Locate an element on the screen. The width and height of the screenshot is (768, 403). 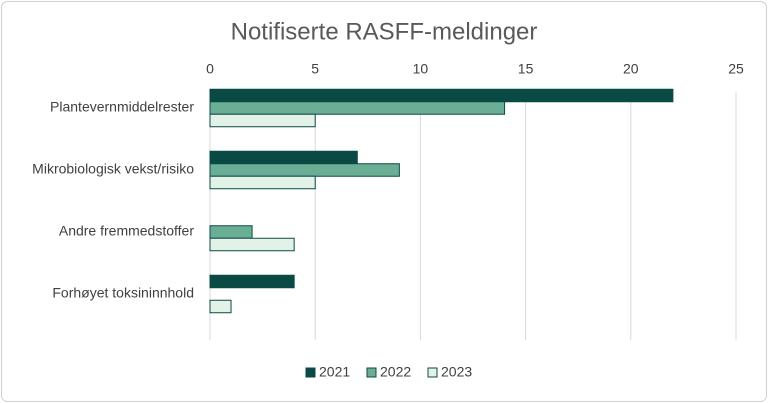
y-tick-label: Forhøyet toksininnhold is located at coordinates (123, 293).